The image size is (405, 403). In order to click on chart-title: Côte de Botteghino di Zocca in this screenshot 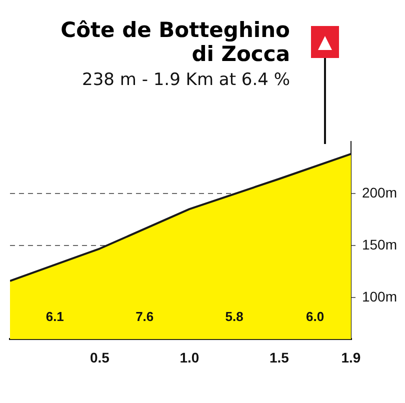, I will do `click(175, 42)`.